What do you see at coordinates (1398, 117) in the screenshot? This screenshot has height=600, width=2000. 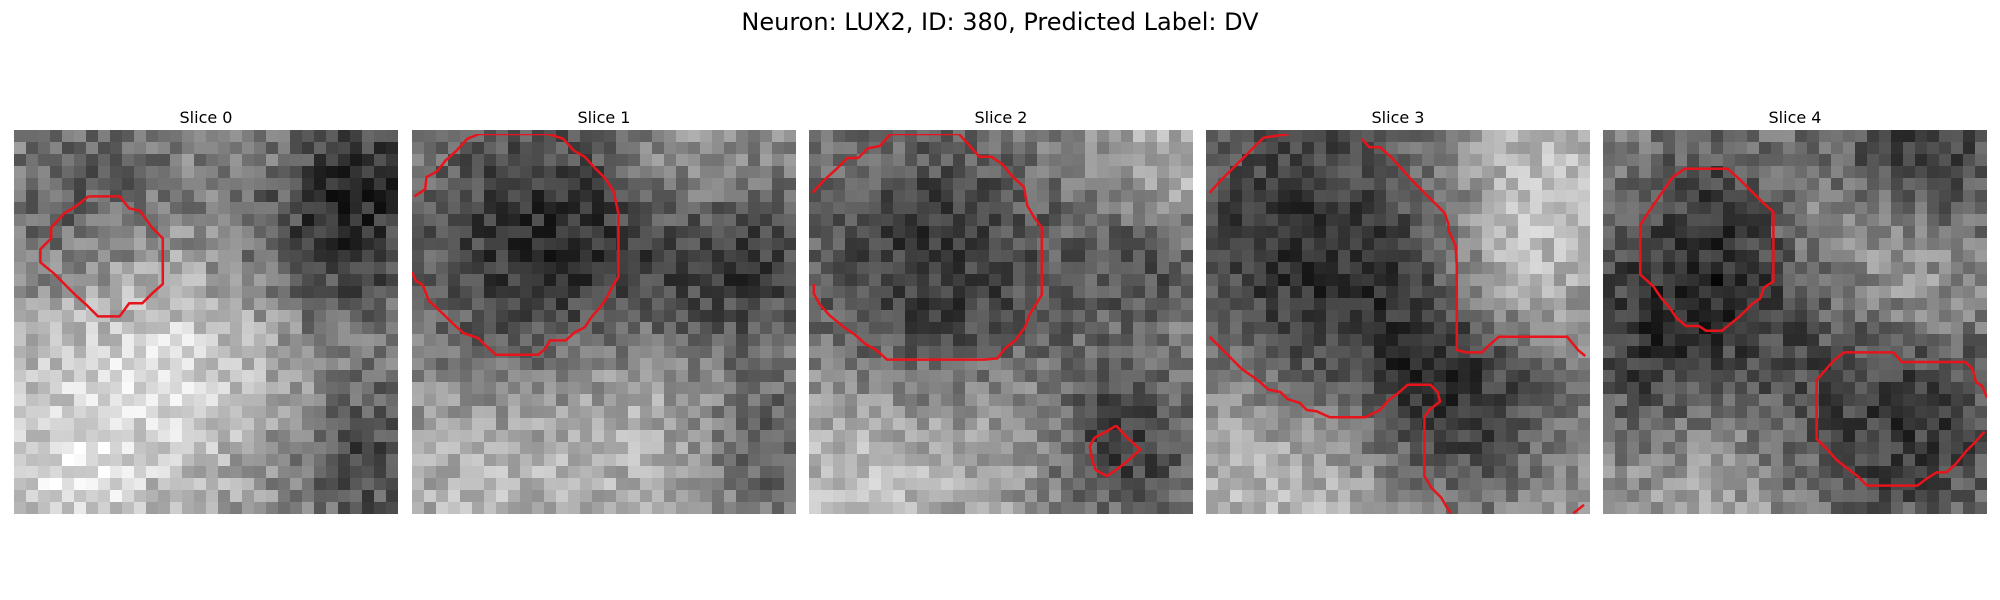 I see `slice-3-title: Slice 3` at bounding box center [1398, 117].